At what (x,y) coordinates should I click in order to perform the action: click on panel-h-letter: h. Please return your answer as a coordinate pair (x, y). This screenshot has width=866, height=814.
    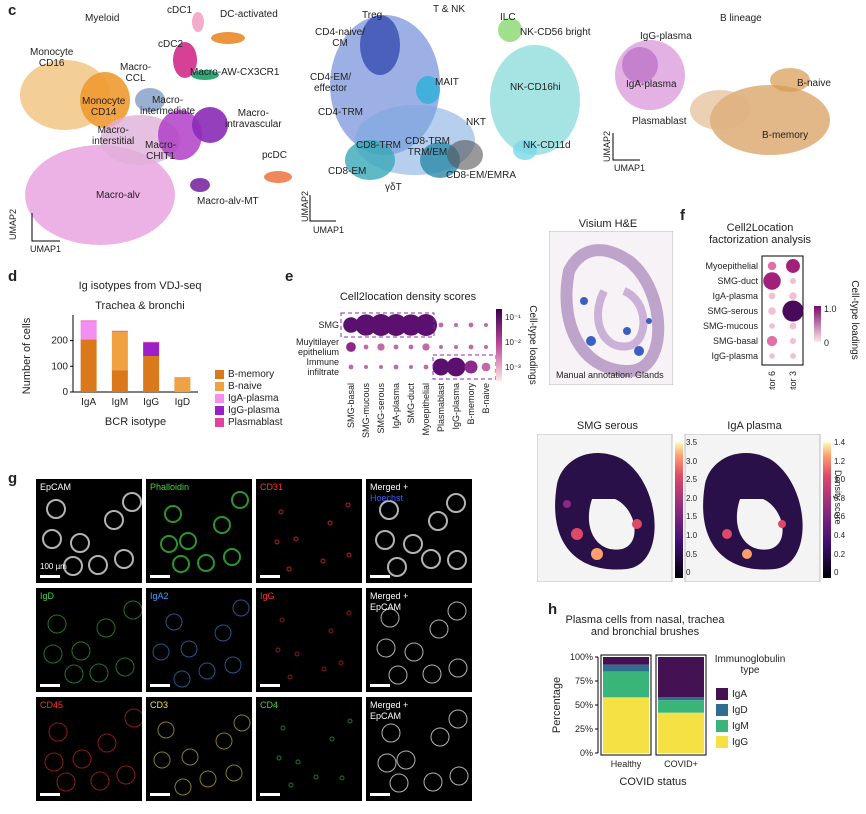
    Looking at the image, I should click on (553, 609).